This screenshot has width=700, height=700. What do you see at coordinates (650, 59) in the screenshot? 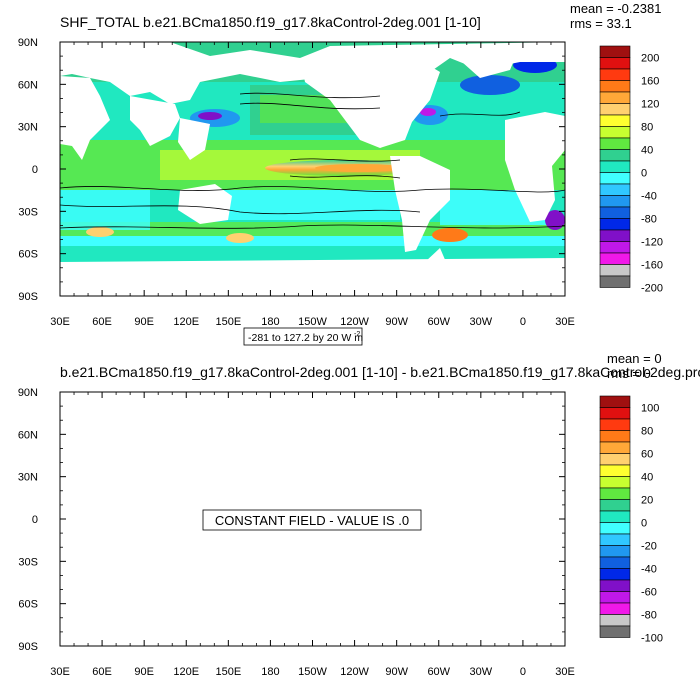
I see `colorbar-label: 200` at bounding box center [650, 59].